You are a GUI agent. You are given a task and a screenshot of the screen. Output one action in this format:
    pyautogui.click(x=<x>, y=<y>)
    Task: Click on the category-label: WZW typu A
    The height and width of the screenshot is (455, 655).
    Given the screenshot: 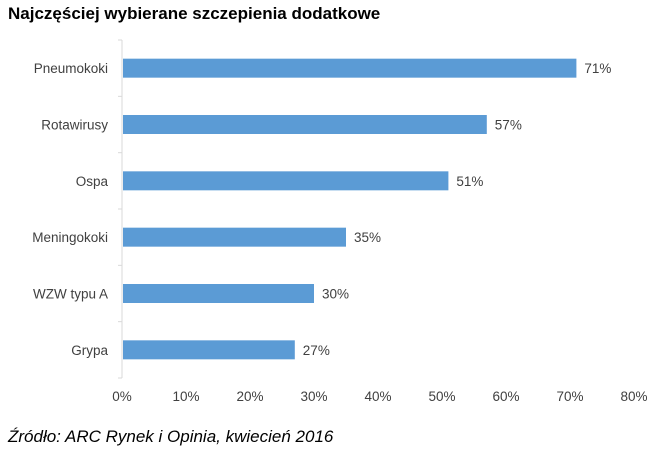 What is the action you would take?
    pyautogui.click(x=70, y=294)
    